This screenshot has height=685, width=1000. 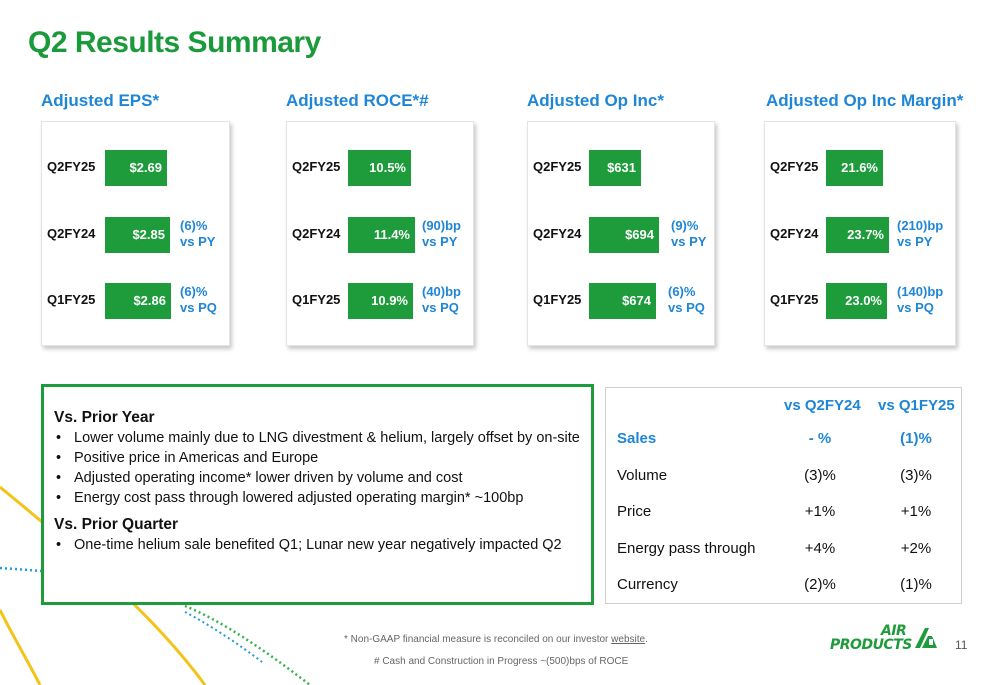 What do you see at coordinates (104, 417) in the screenshot?
I see `prior-year-heading: Vs. Prior Year` at bounding box center [104, 417].